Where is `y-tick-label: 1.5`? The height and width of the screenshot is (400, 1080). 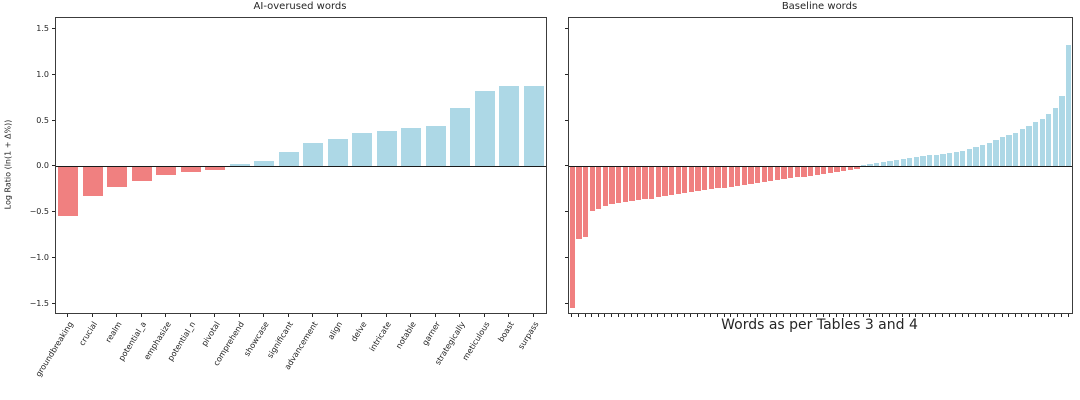
y-tick-label: 1.5 is located at coordinates (42, 28).